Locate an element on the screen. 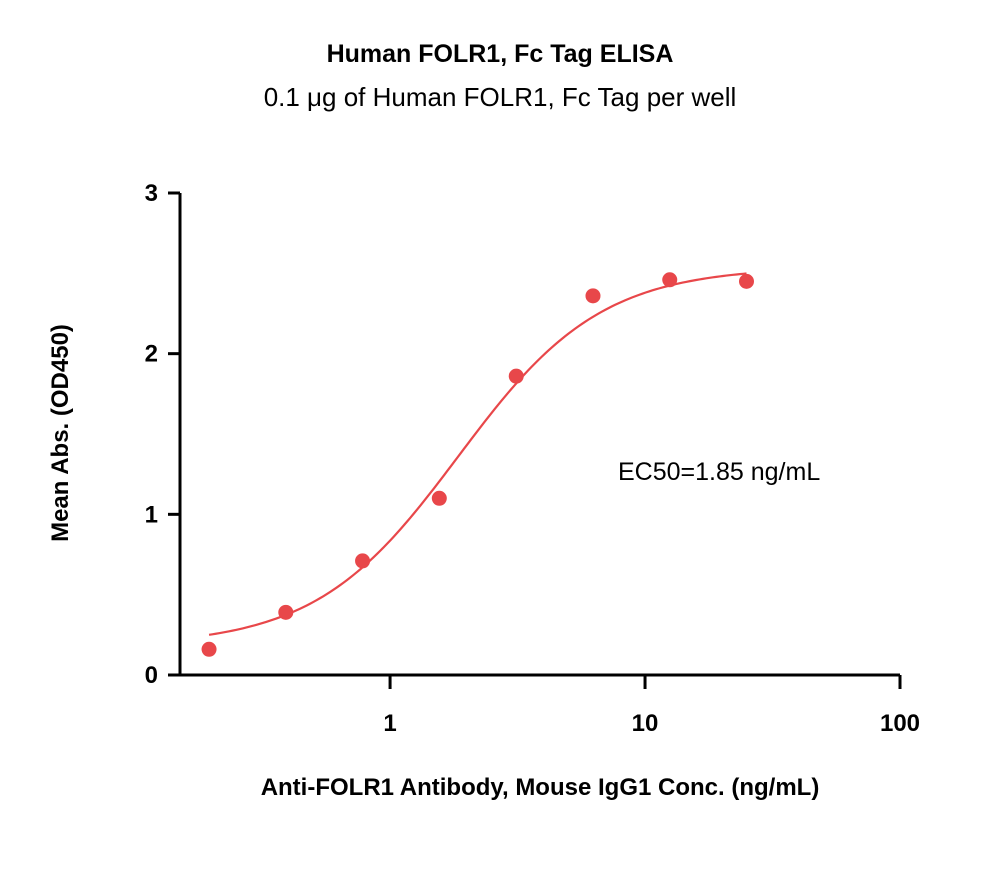 The width and height of the screenshot is (1000, 880). y-tick-label: 0 is located at coordinates (151, 675).